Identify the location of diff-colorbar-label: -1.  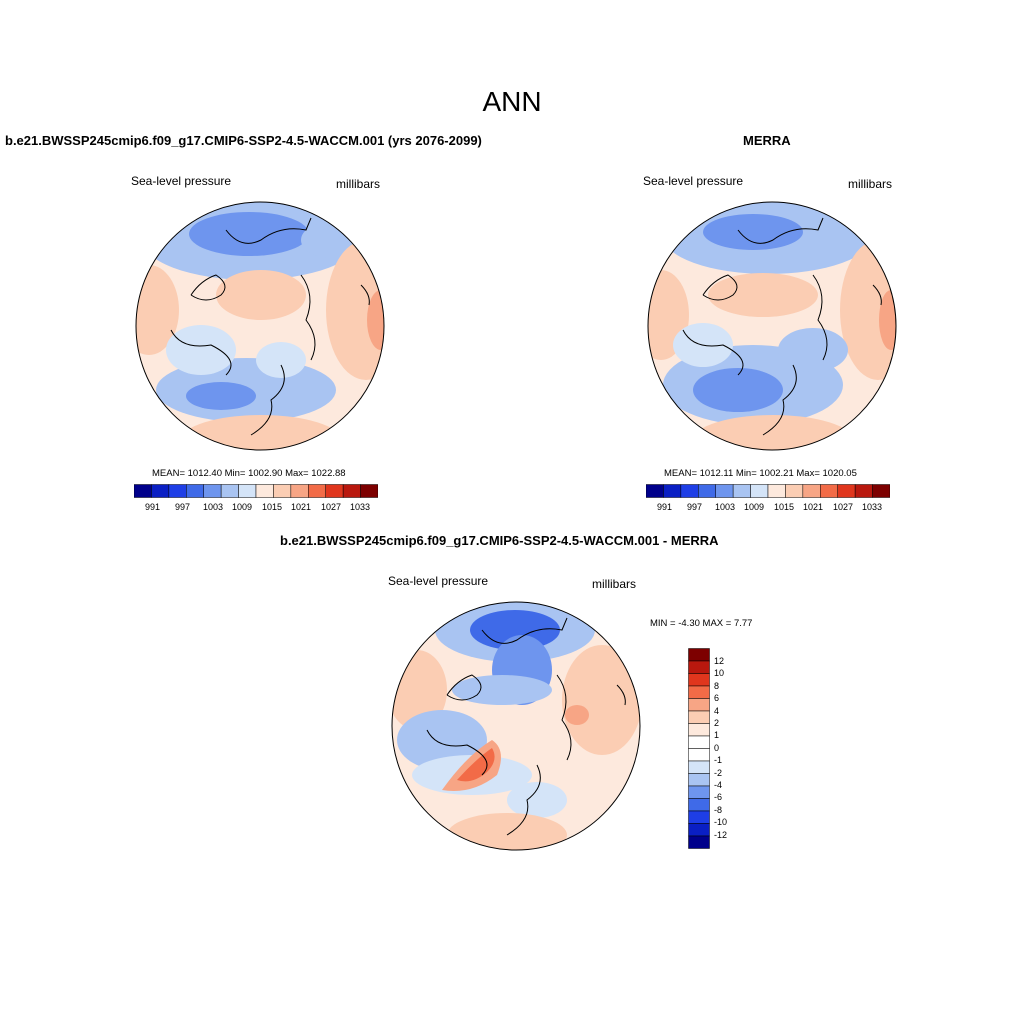
(718, 760).